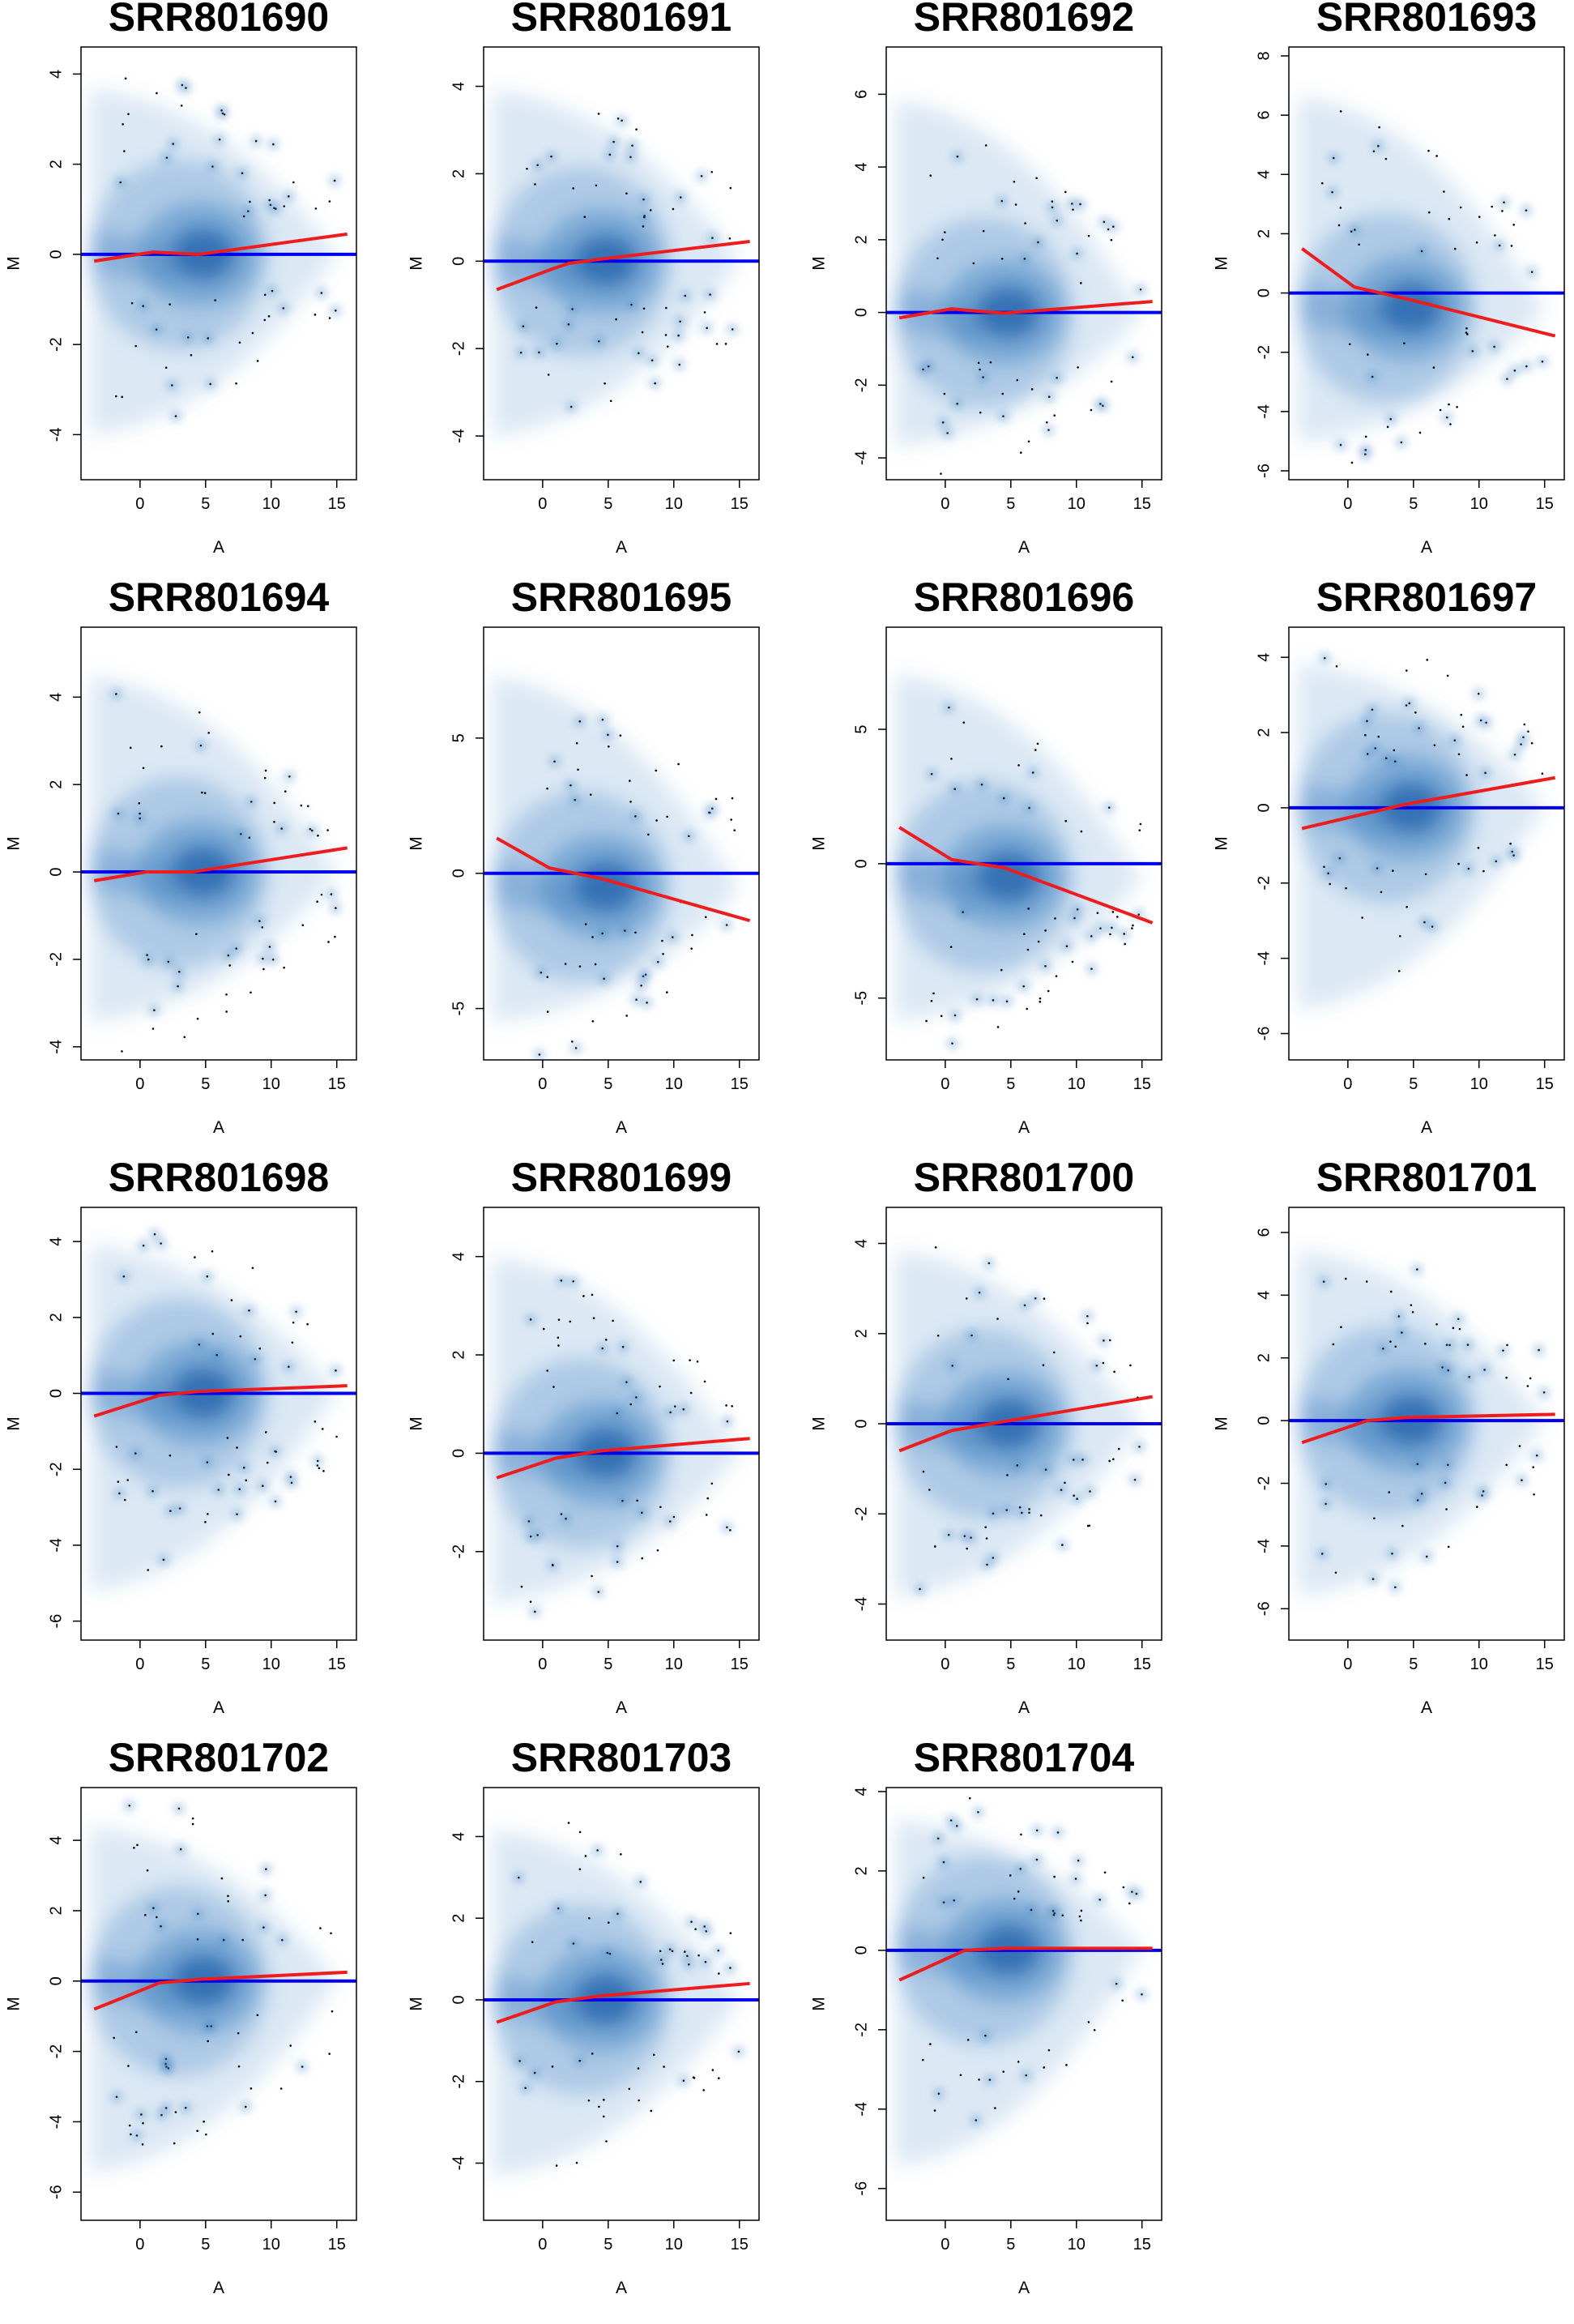 The image size is (1574, 2324). What do you see at coordinates (1024, 1757) in the screenshot?
I see `panel-title: SRR801704` at bounding box center [1024, 1757].